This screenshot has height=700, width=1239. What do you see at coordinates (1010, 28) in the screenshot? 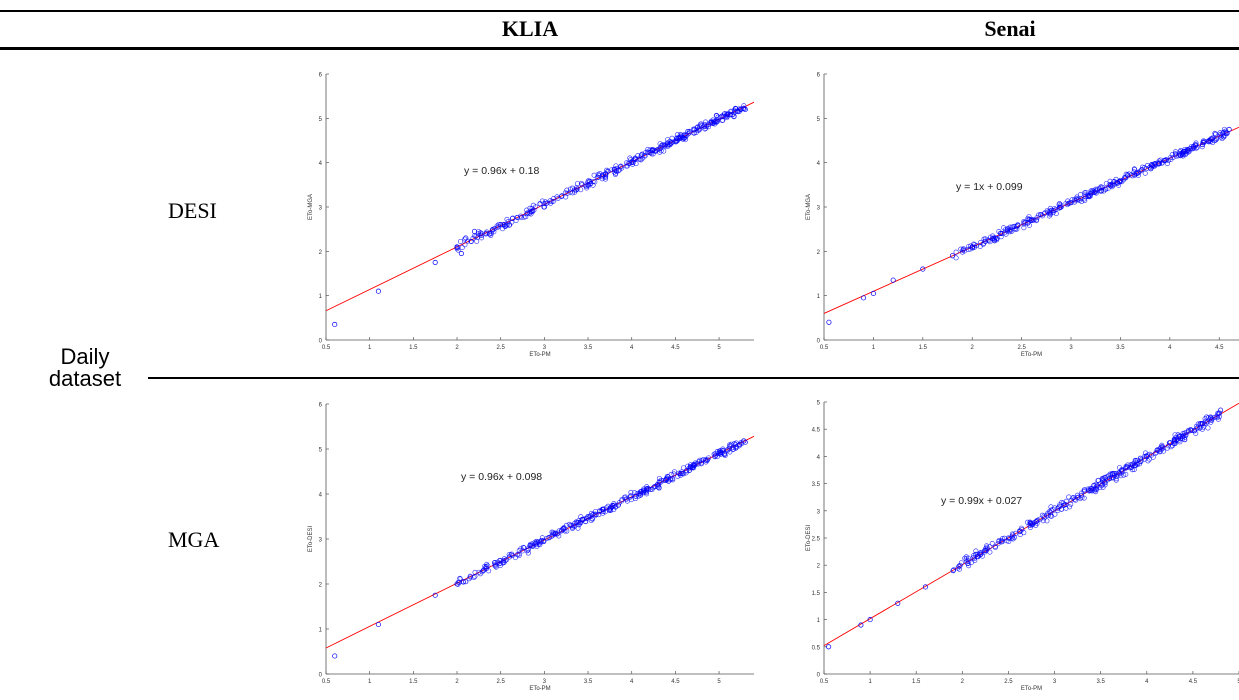
I see `column-header-senai: Senai` at bounding box center [1010, 28].